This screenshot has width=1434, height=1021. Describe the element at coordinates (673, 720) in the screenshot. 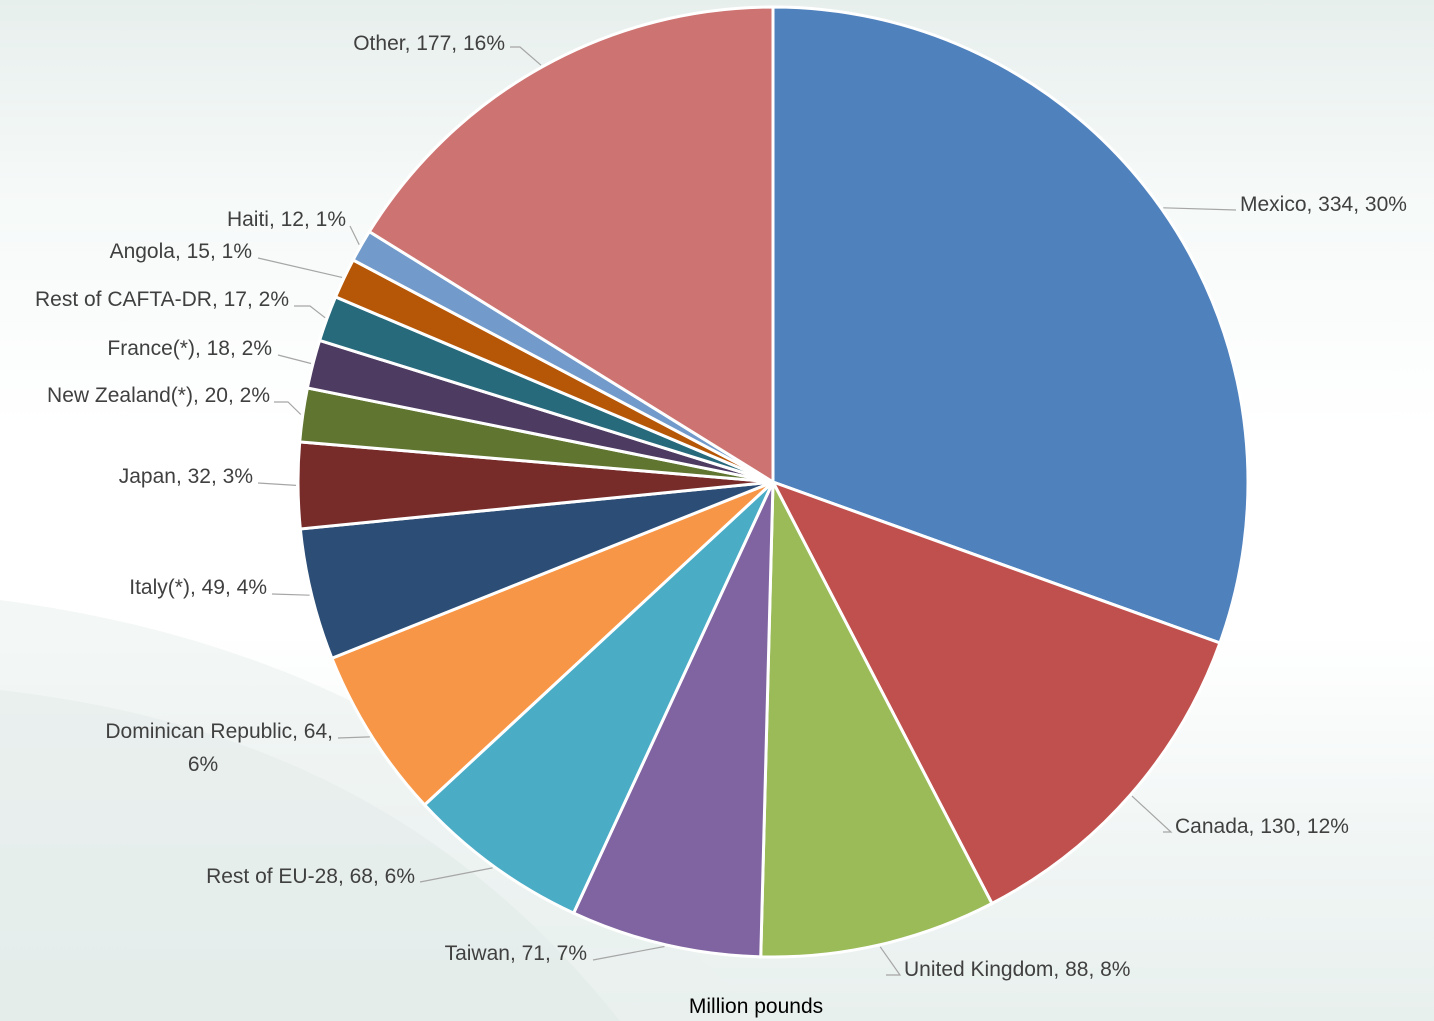

I see `pie-slice-taiwan` at that location.